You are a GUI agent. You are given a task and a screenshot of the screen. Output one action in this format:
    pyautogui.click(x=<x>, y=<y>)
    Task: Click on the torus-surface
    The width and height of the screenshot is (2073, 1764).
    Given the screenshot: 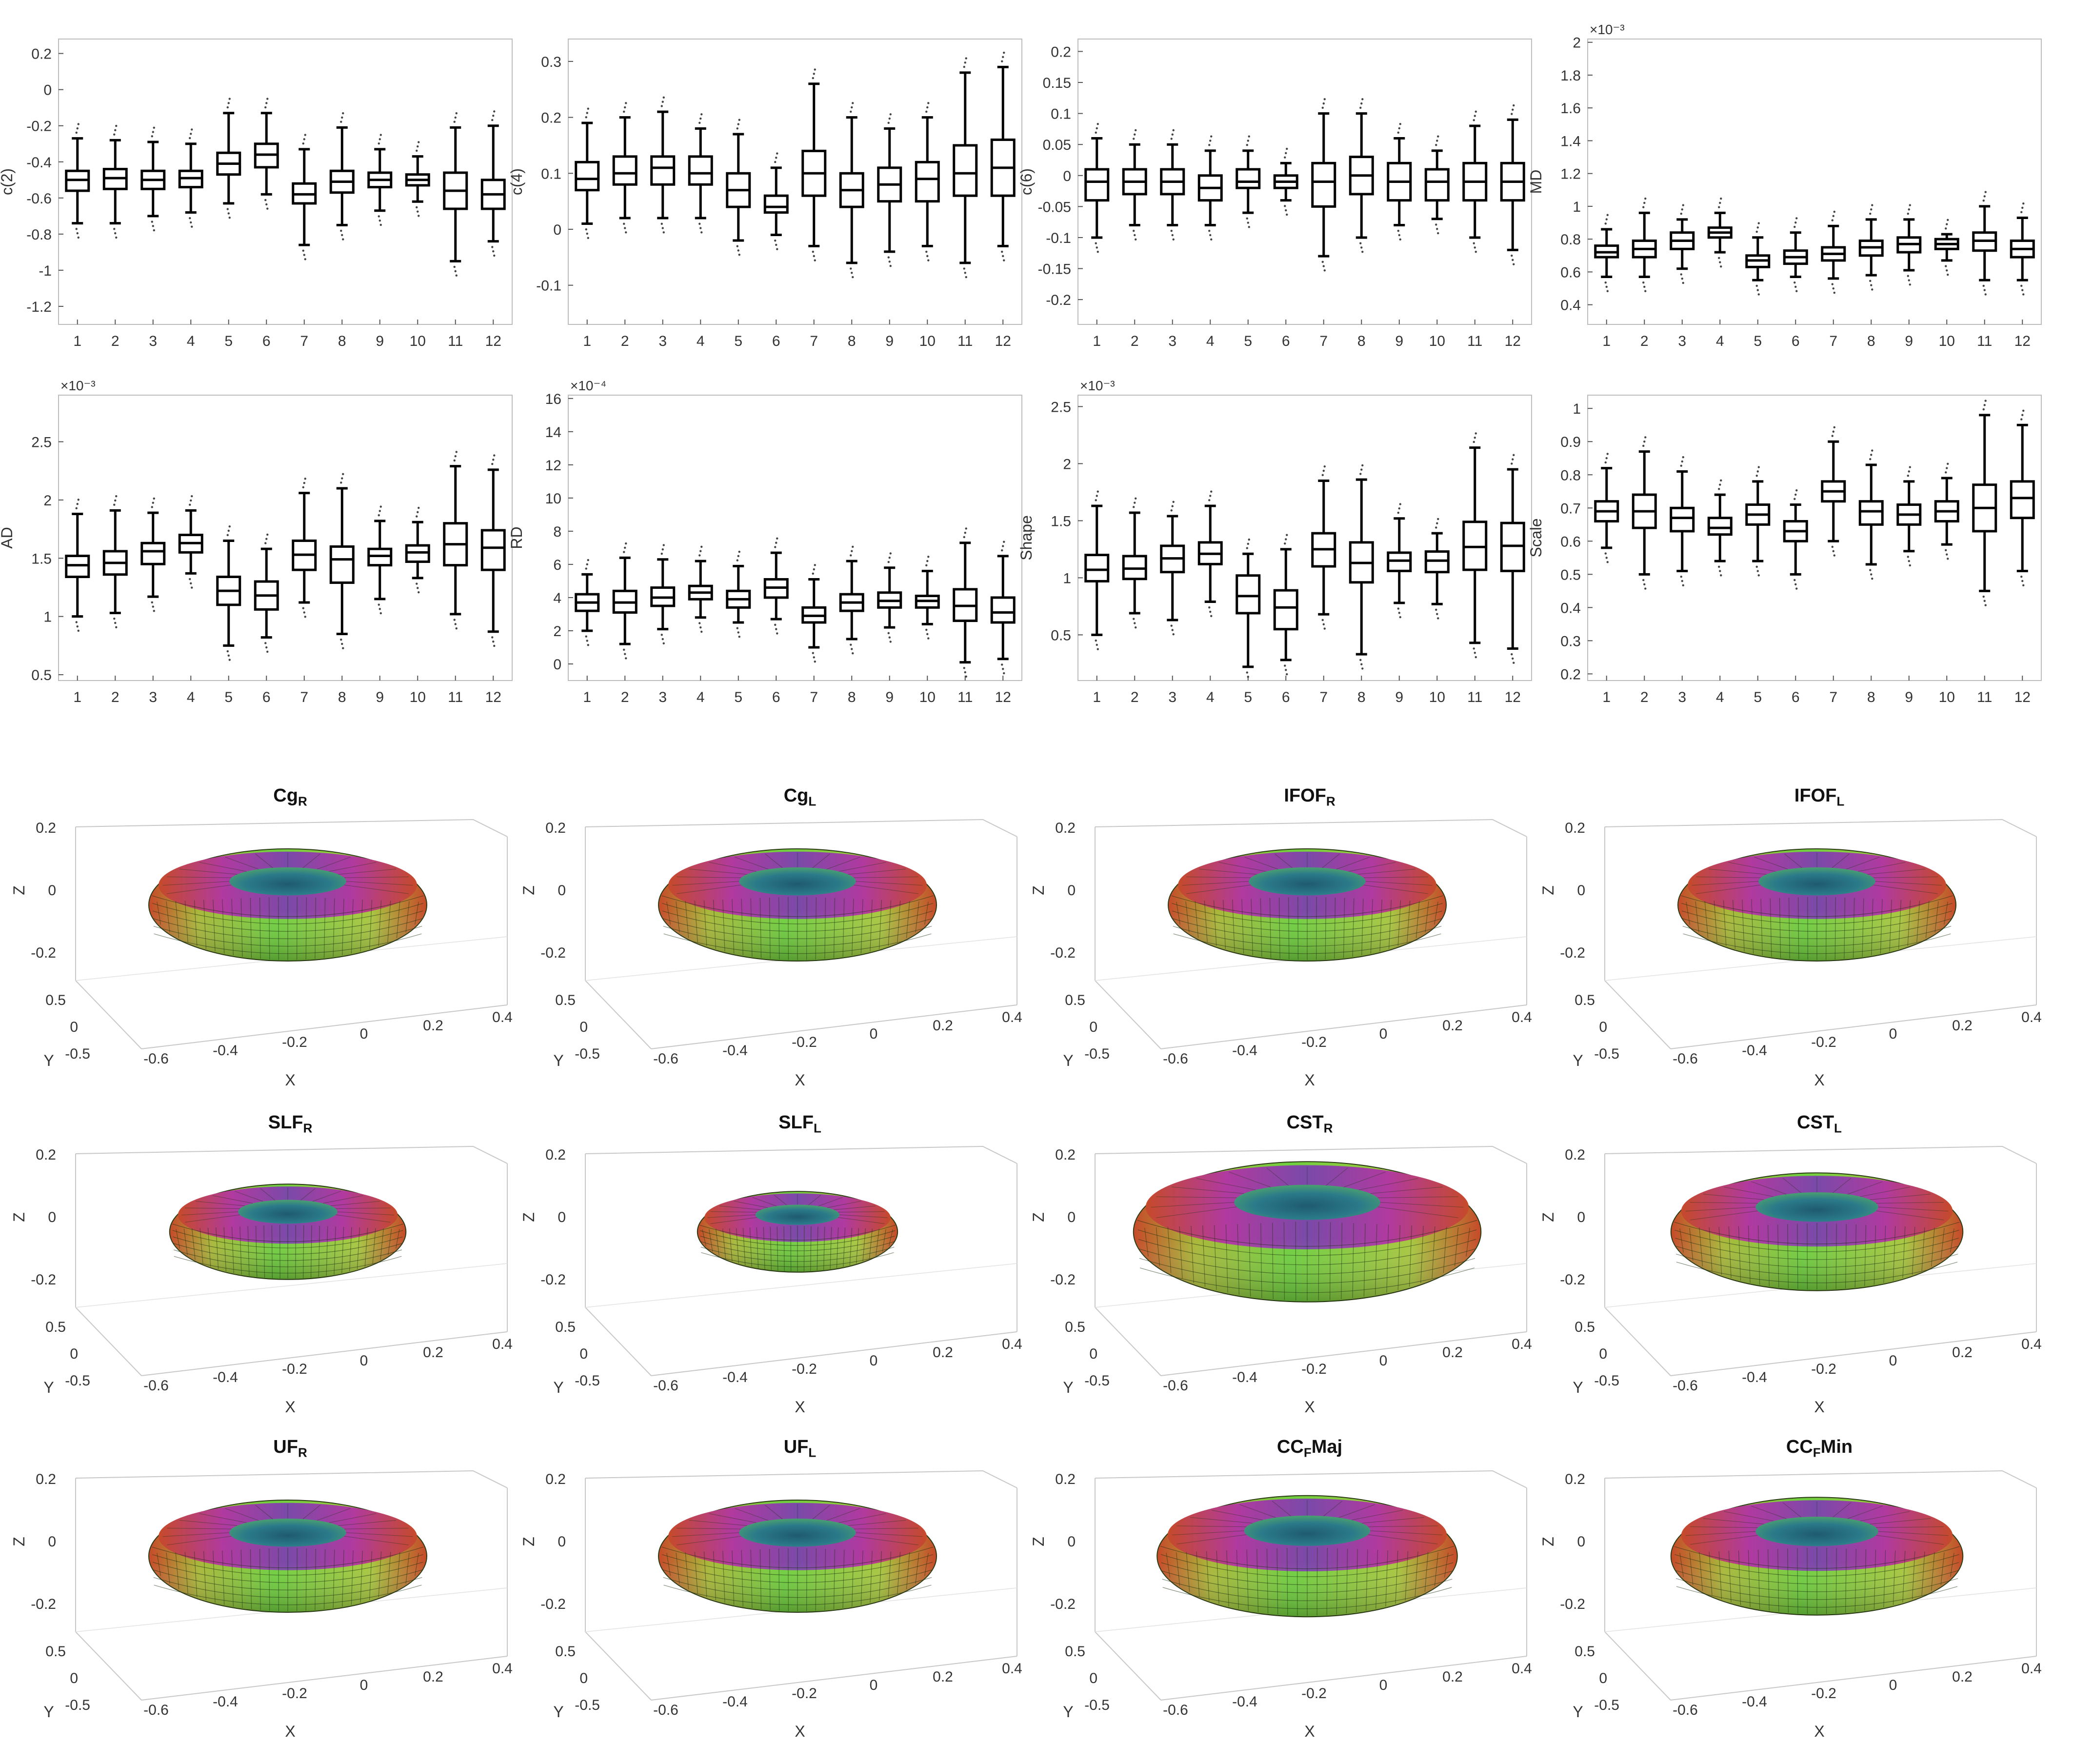 What is the action you would take?
    pyautogui.click(x=797, y=1557)
    